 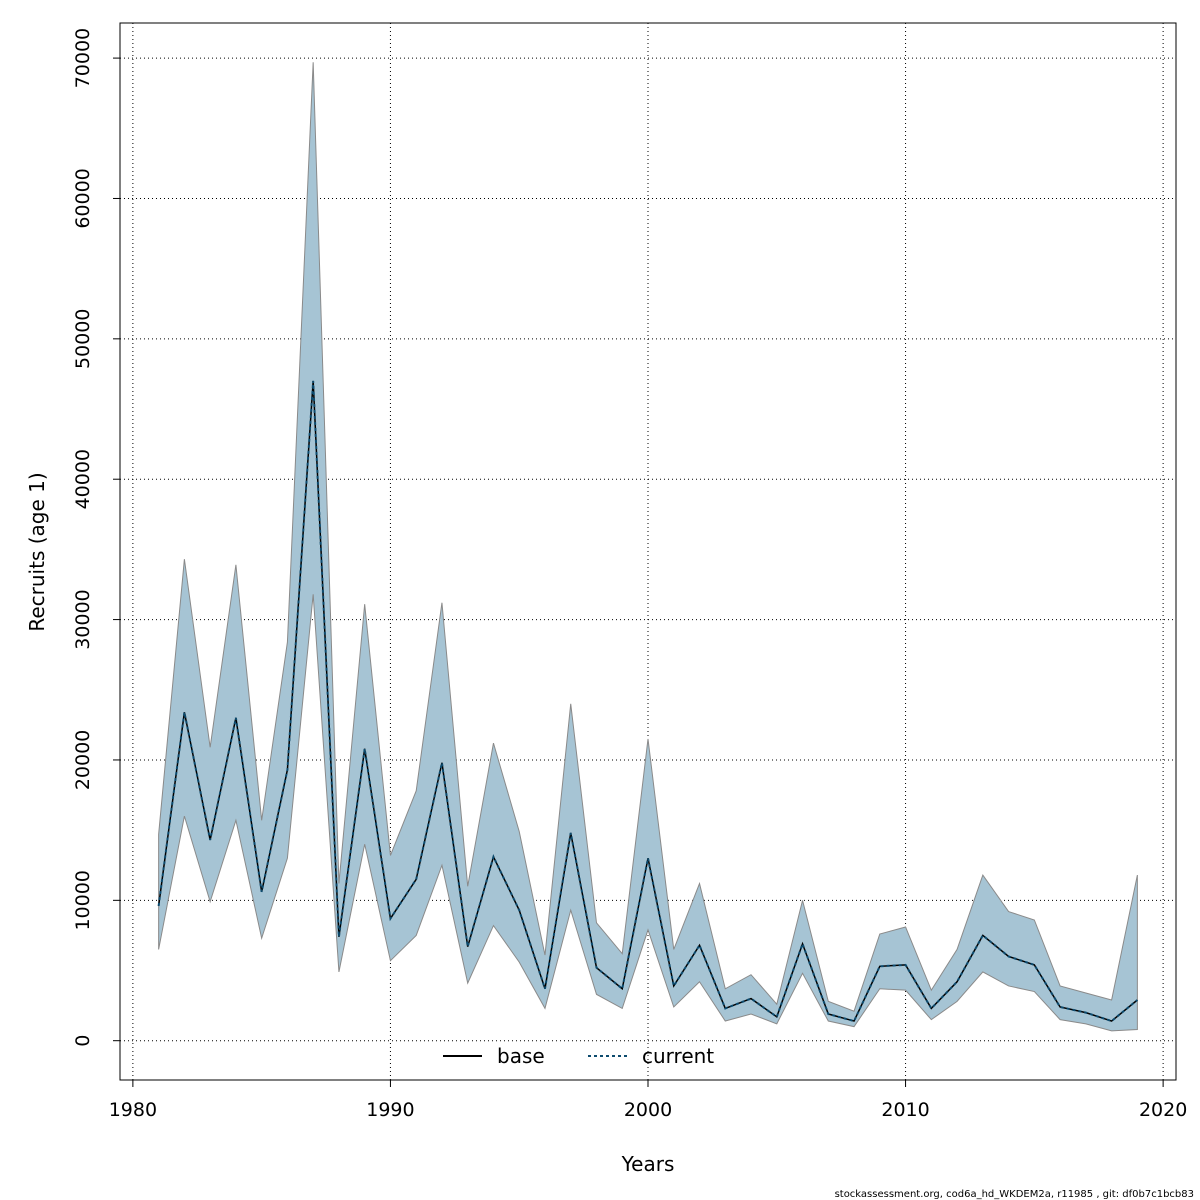 What do you see at coordinates (83, 58) in the screenshot?
I see `y-tick-label: 70000` at bounding box center [83, 58].